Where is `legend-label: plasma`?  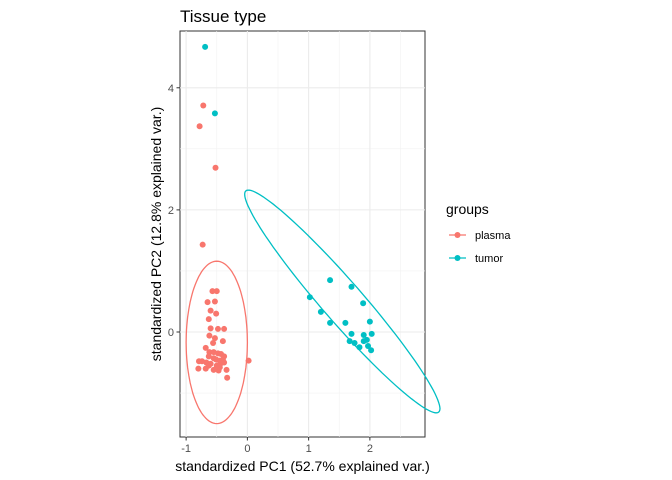
legend-label: plasma is located at coordinates (493, 236).